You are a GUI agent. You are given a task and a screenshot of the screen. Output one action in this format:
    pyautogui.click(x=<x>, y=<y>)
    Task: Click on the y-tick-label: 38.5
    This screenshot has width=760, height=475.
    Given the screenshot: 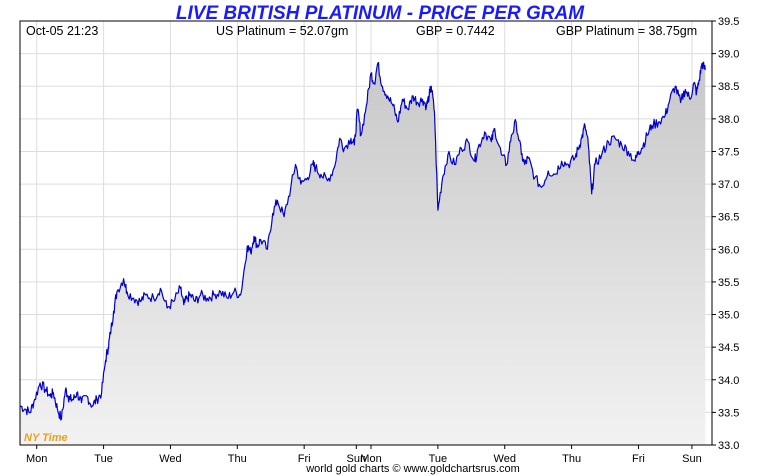 What is the action you would take?
    pyautogui.click(x=728, y=87)
    